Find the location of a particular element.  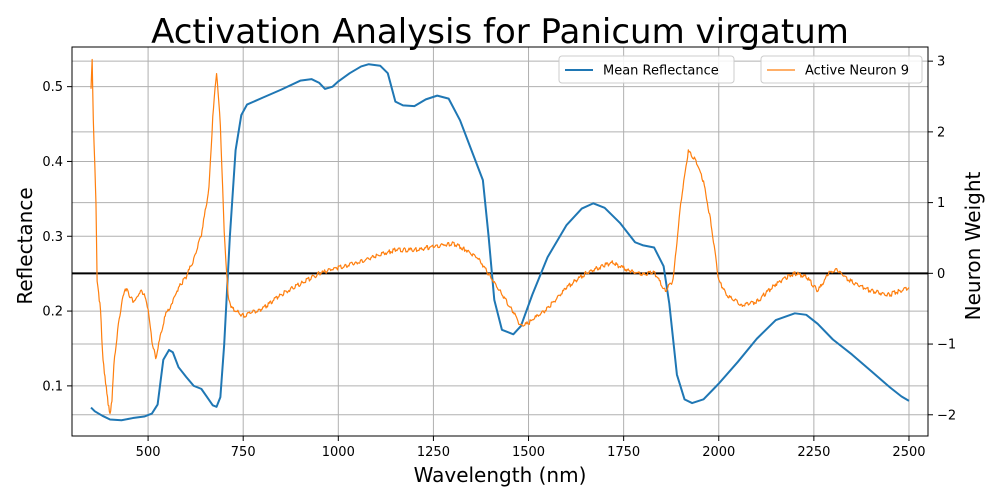

y-right-tick-label: −2 is located at coordinates (946, 415).